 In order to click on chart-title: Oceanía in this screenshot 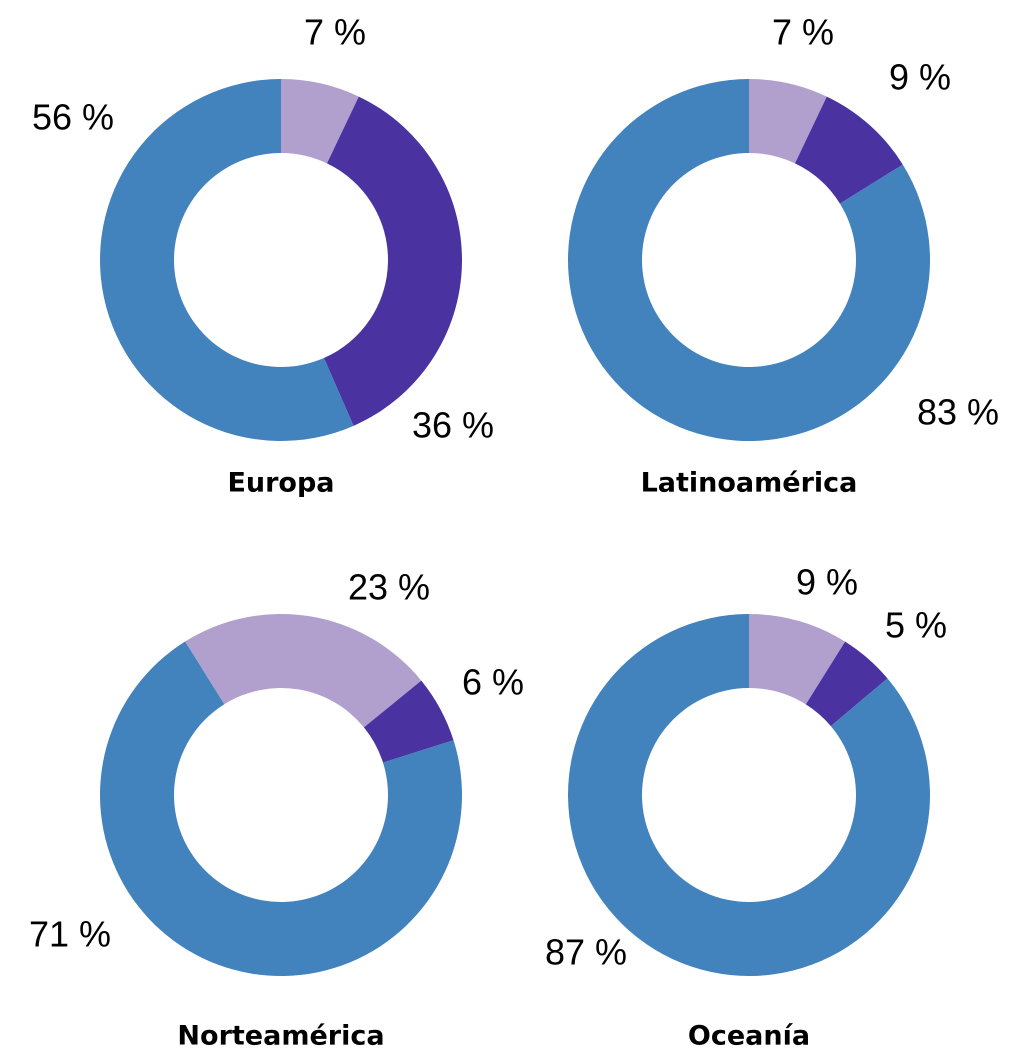, I will do `click(749, 1036)`.